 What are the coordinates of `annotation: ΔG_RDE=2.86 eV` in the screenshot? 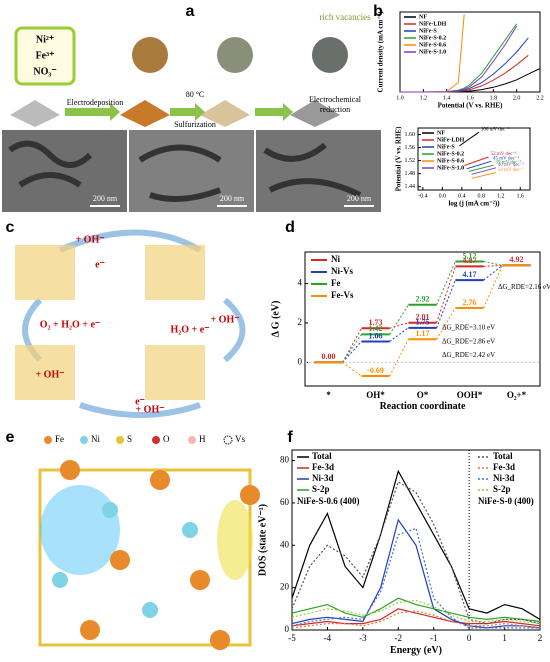 It's located at (468, 341).